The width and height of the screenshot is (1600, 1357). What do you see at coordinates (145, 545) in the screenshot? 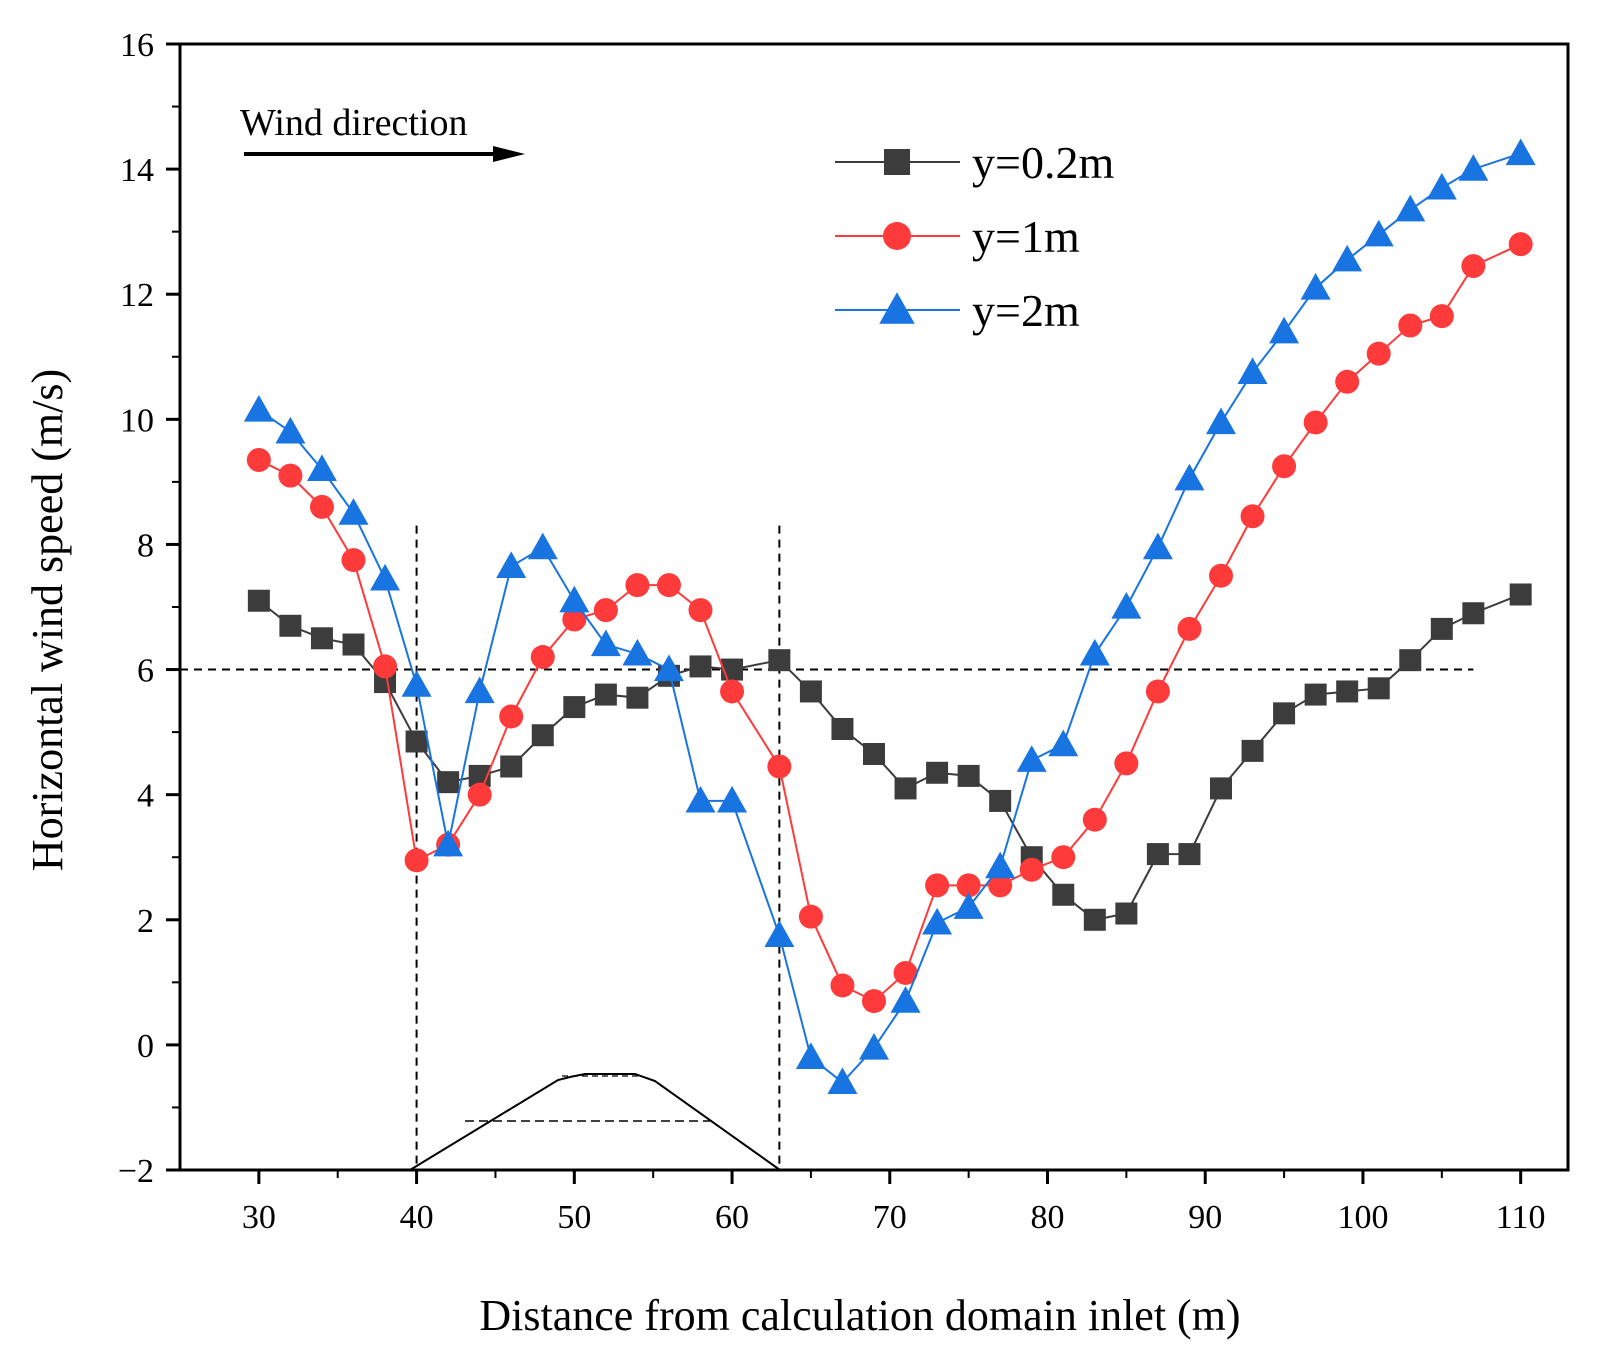
I see `y-tick-label-5: 8` at bounding box center [145, 545].